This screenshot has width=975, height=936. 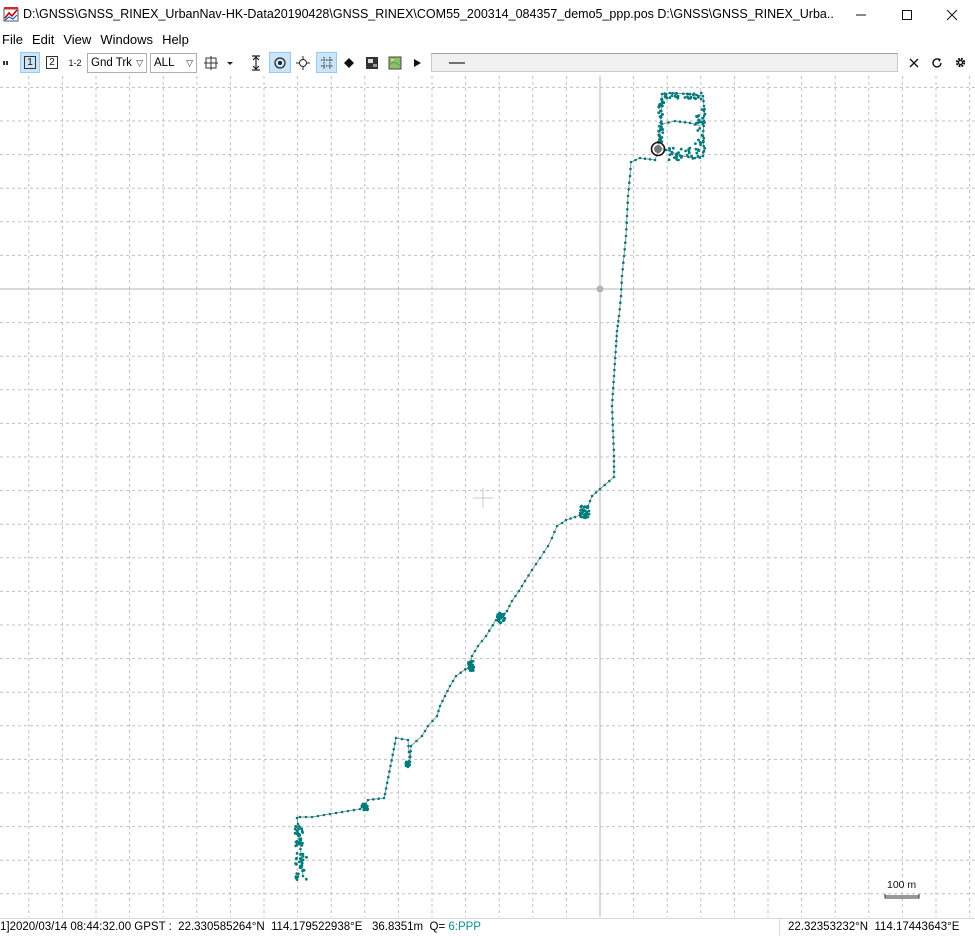 What do you see at coordinates (117, 63) in the screenshot?
I see `plot-type-select: Gnd Trk ▽` at bounding box center [117, 63].